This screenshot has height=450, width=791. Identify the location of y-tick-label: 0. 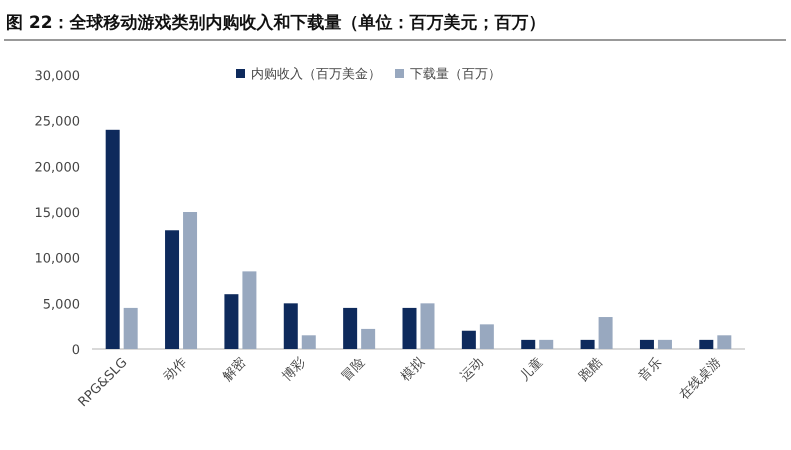
(76, 350).